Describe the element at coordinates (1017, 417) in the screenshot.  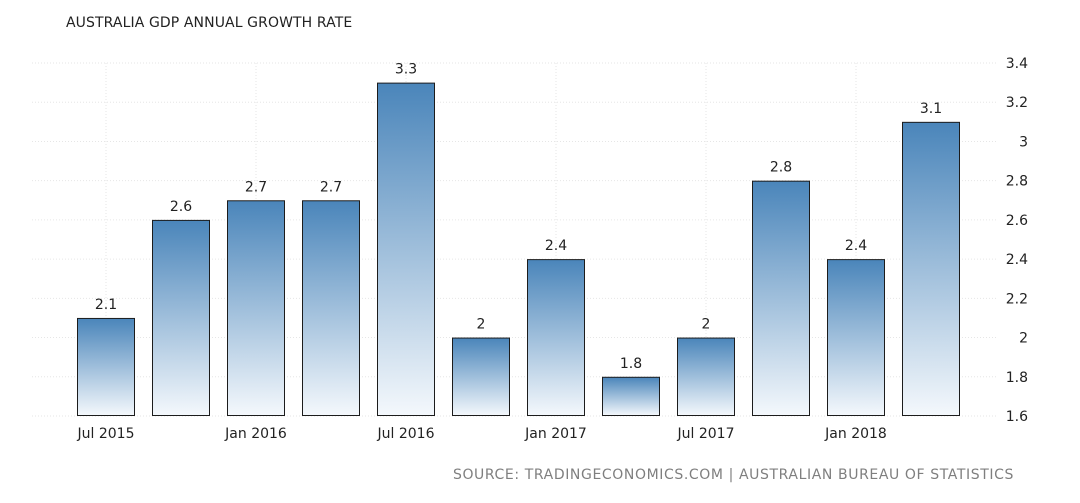
I see `y-tick-label: 1.6` at that location.